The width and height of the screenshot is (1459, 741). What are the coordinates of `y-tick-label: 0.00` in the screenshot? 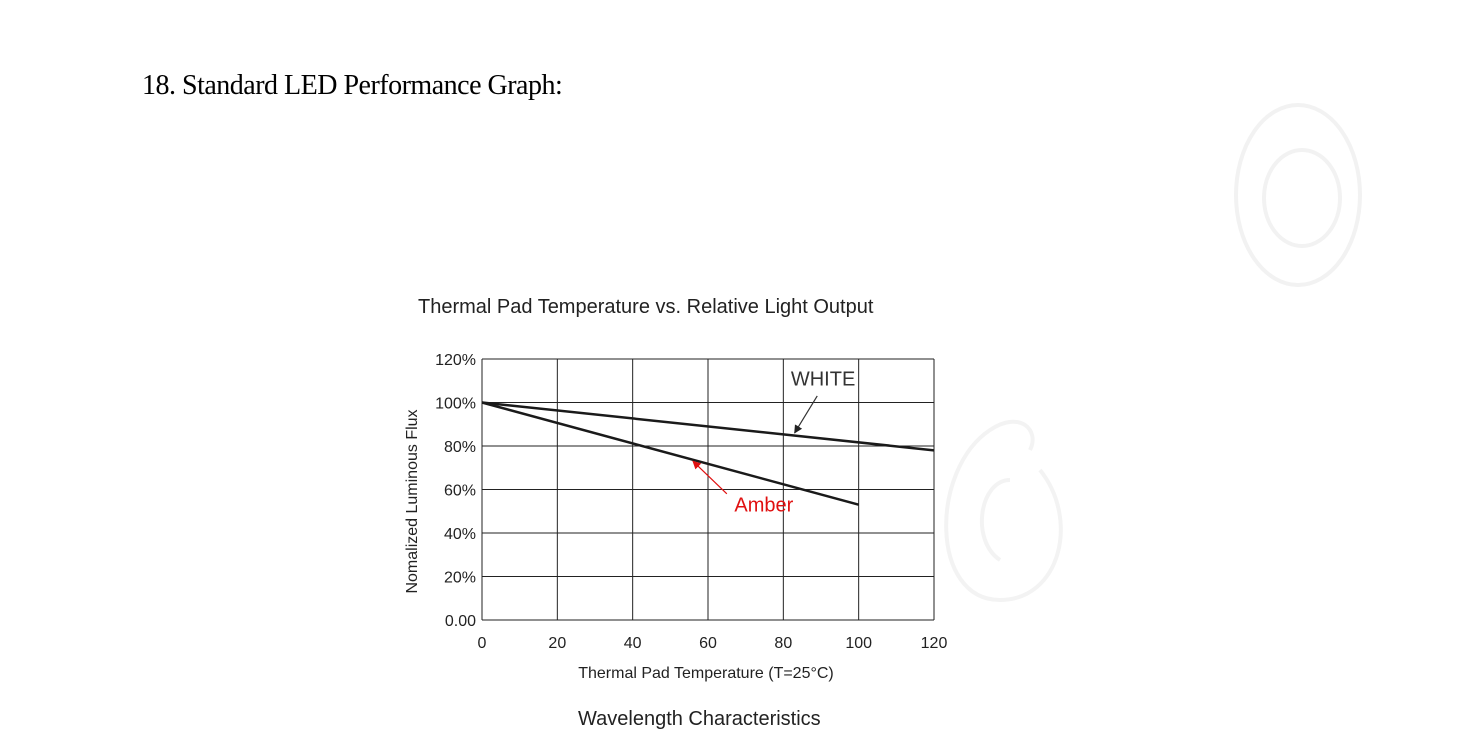 It's located at (460, 621).